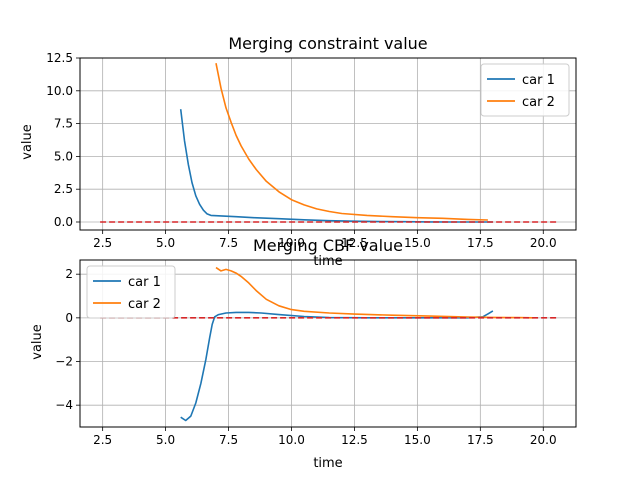 The image size is (640, 480). What do you see at coordinates (63, 156) in the screenshot?
I see `constraint-y-tick-label: 5.0` at bounding box center [63, 156].